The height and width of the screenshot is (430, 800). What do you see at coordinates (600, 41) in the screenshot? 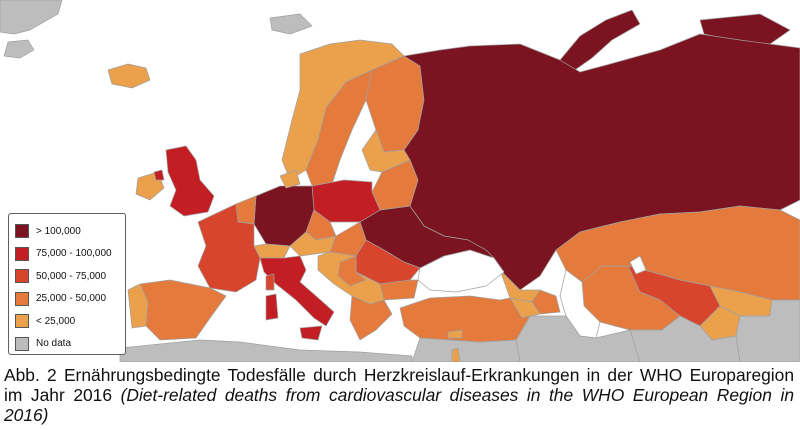
I see `region-novaya-zemlya` at bounding box center [600, 41].